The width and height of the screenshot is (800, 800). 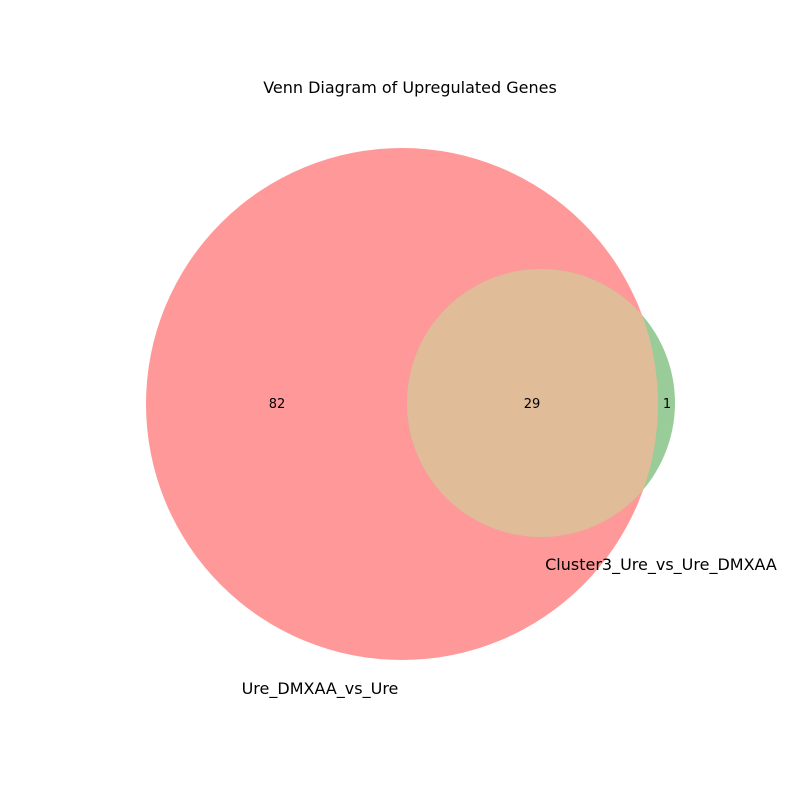 I want to click on count-only-ure-dmxaa-vs-ure: 82, so click(x=277, y=404).